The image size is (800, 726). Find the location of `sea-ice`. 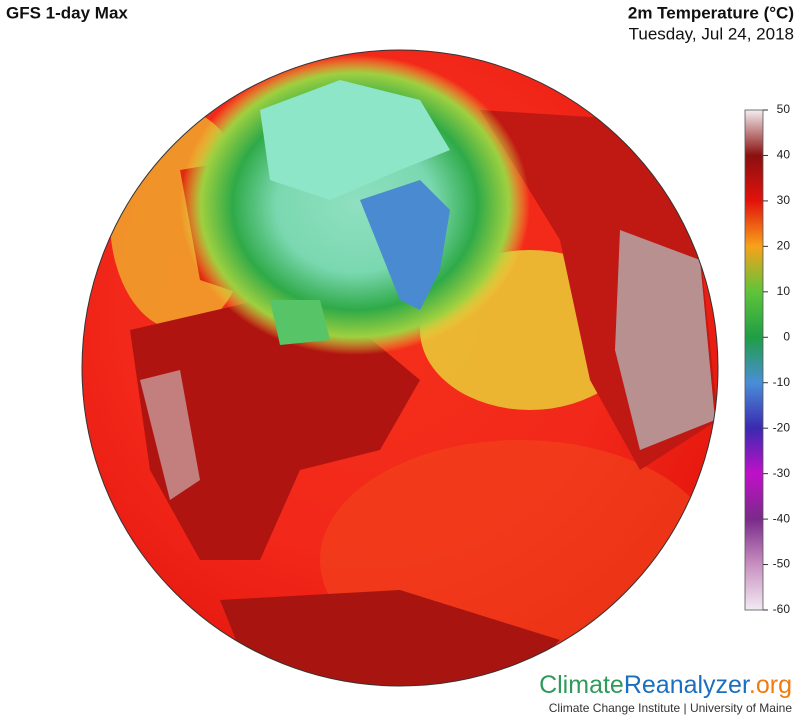

sea-ice is located at coordinates (355, 140).